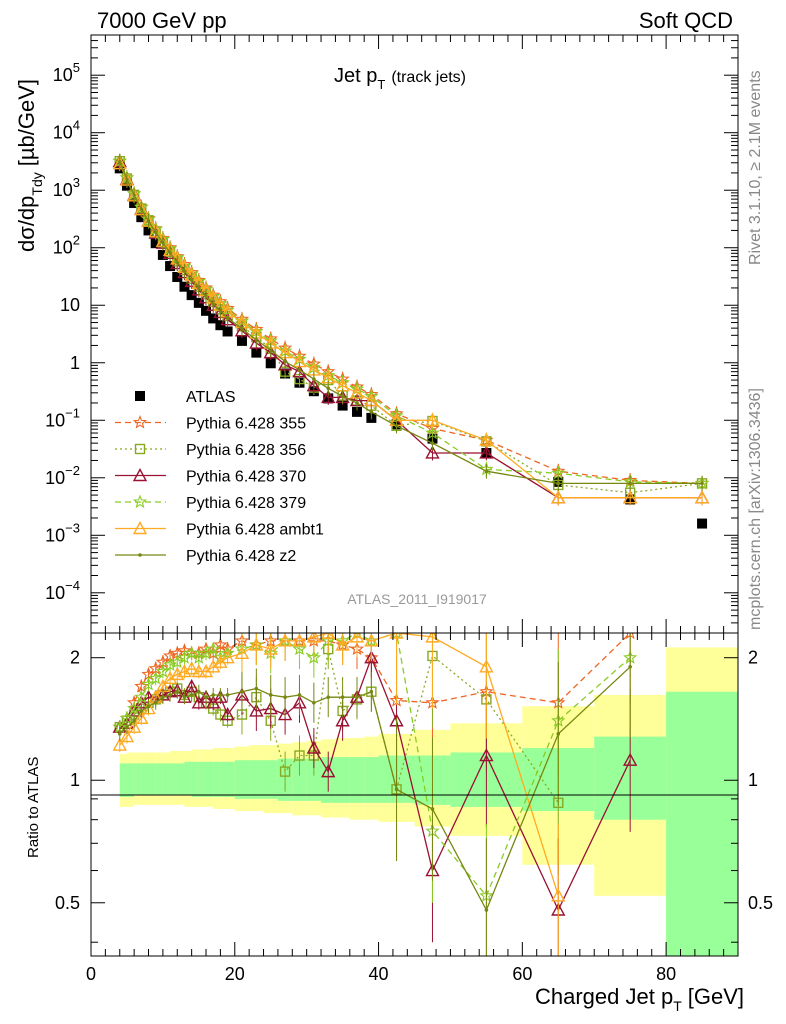  Describe the element at coordinates (639, 999) in the screenshot. I see `x-axis-label: Charged Jet pT [GeV]` at that location.